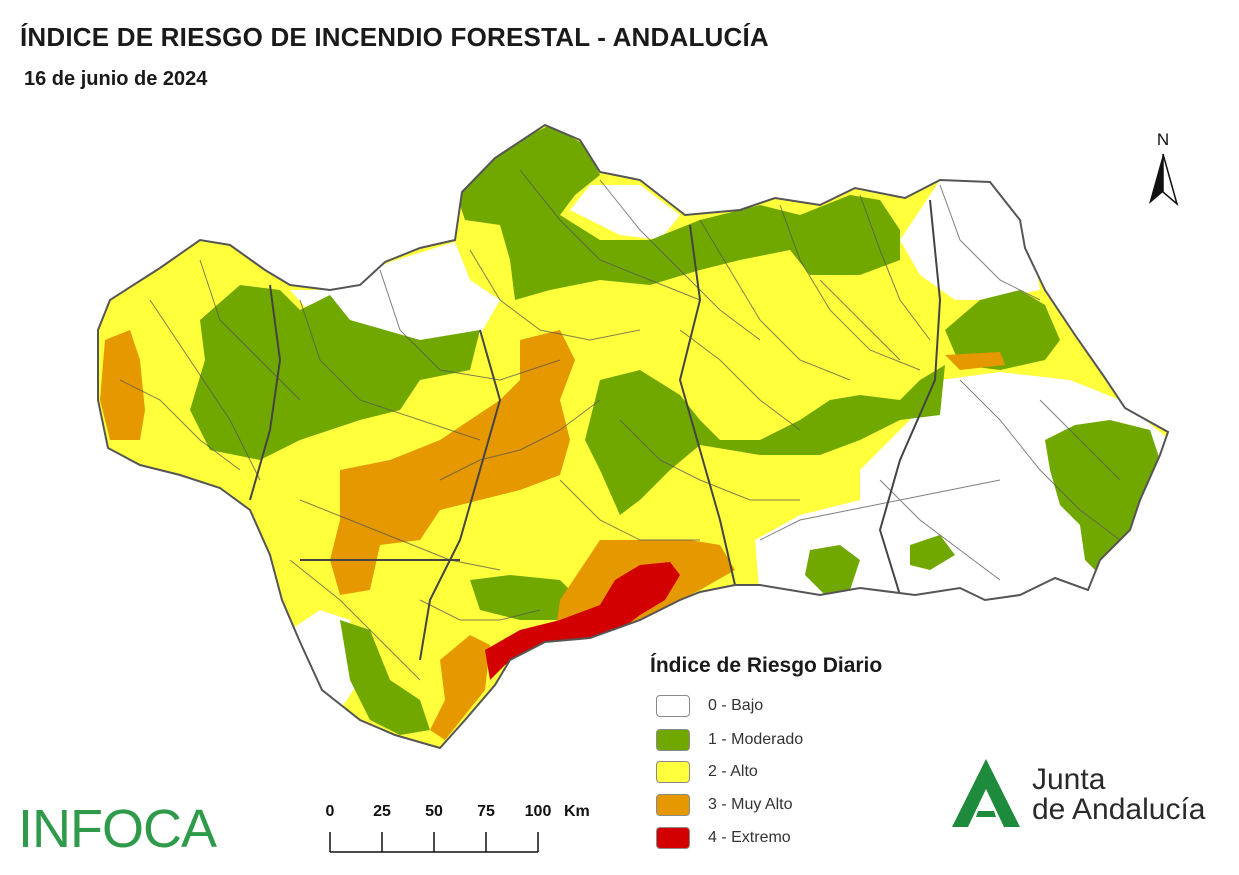 Image resolution: width=1239 pixels, height=875 pixels. I want to click on scale-bar-line, so click(434, 842).